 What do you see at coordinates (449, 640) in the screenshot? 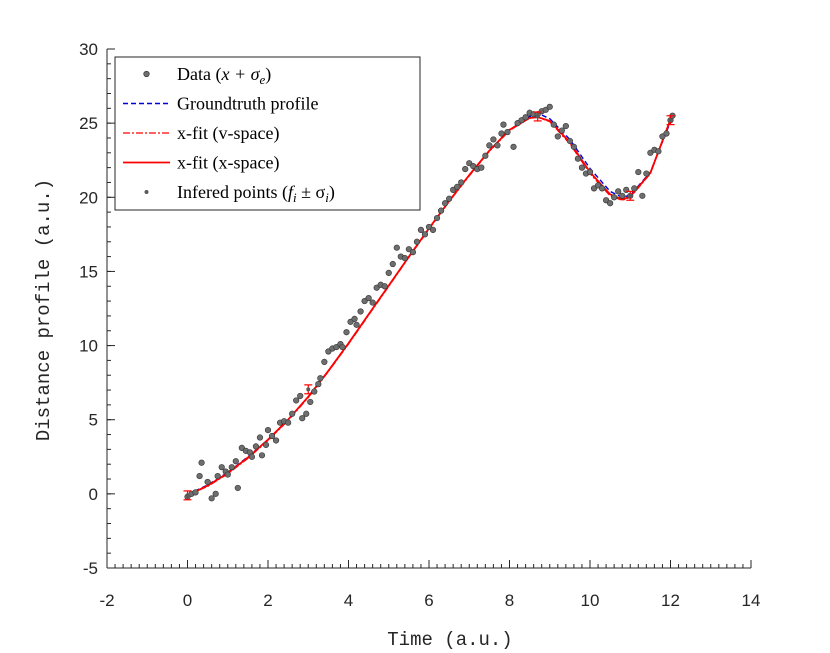
I see `x-axis-label: Time (a.u.)` at bounding box center [449, 640].